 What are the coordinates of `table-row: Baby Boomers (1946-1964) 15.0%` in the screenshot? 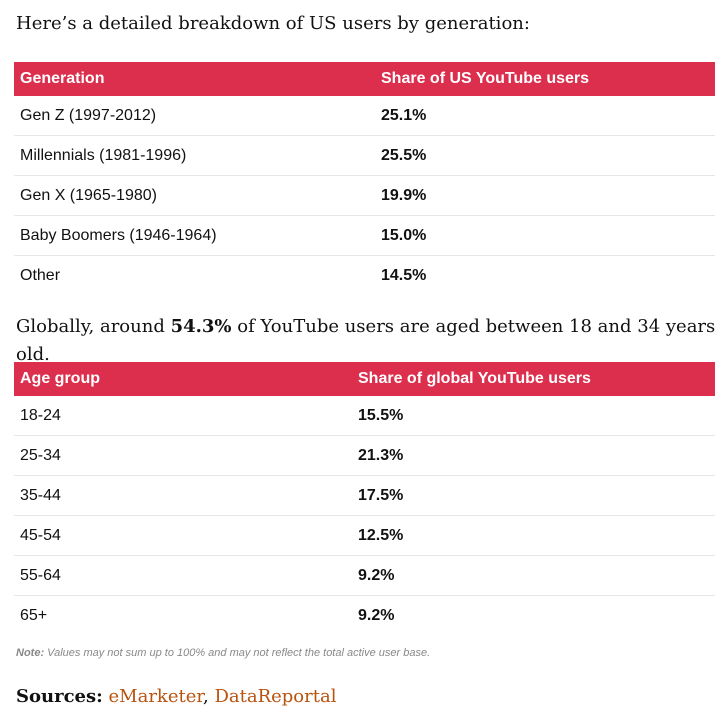 It's located at (364, 235).